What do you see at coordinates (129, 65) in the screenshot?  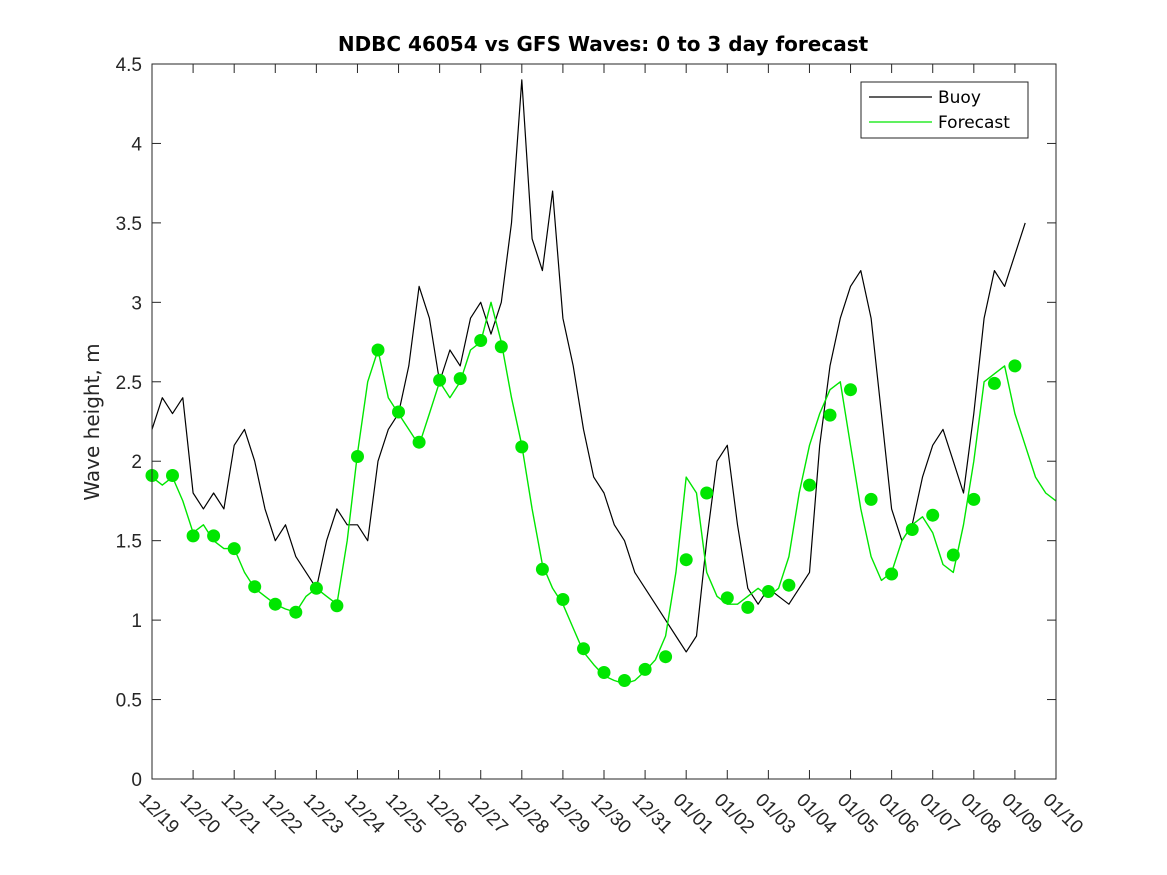 I see `y-tick-label: 4.5` at bounding box center [129, 65].